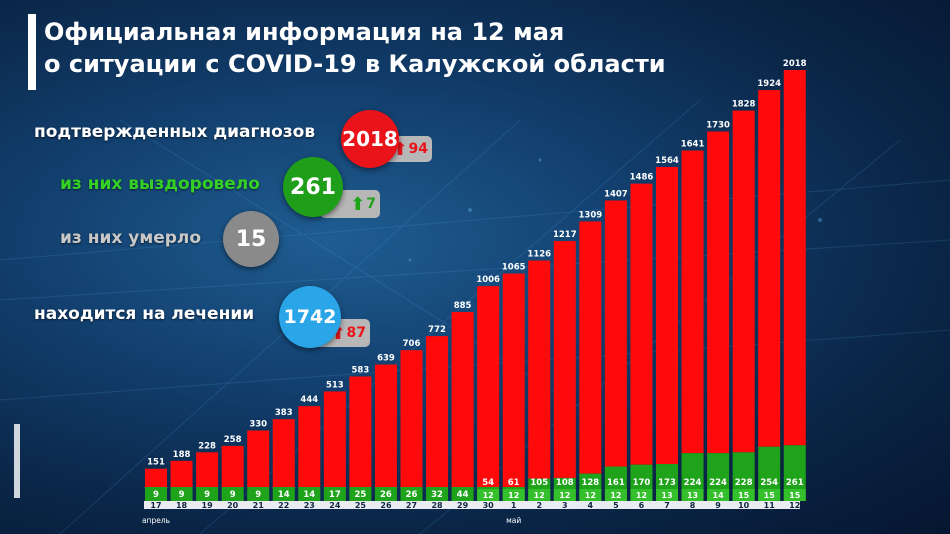  I want to click on label-recovered: 26, so click(412, 495).